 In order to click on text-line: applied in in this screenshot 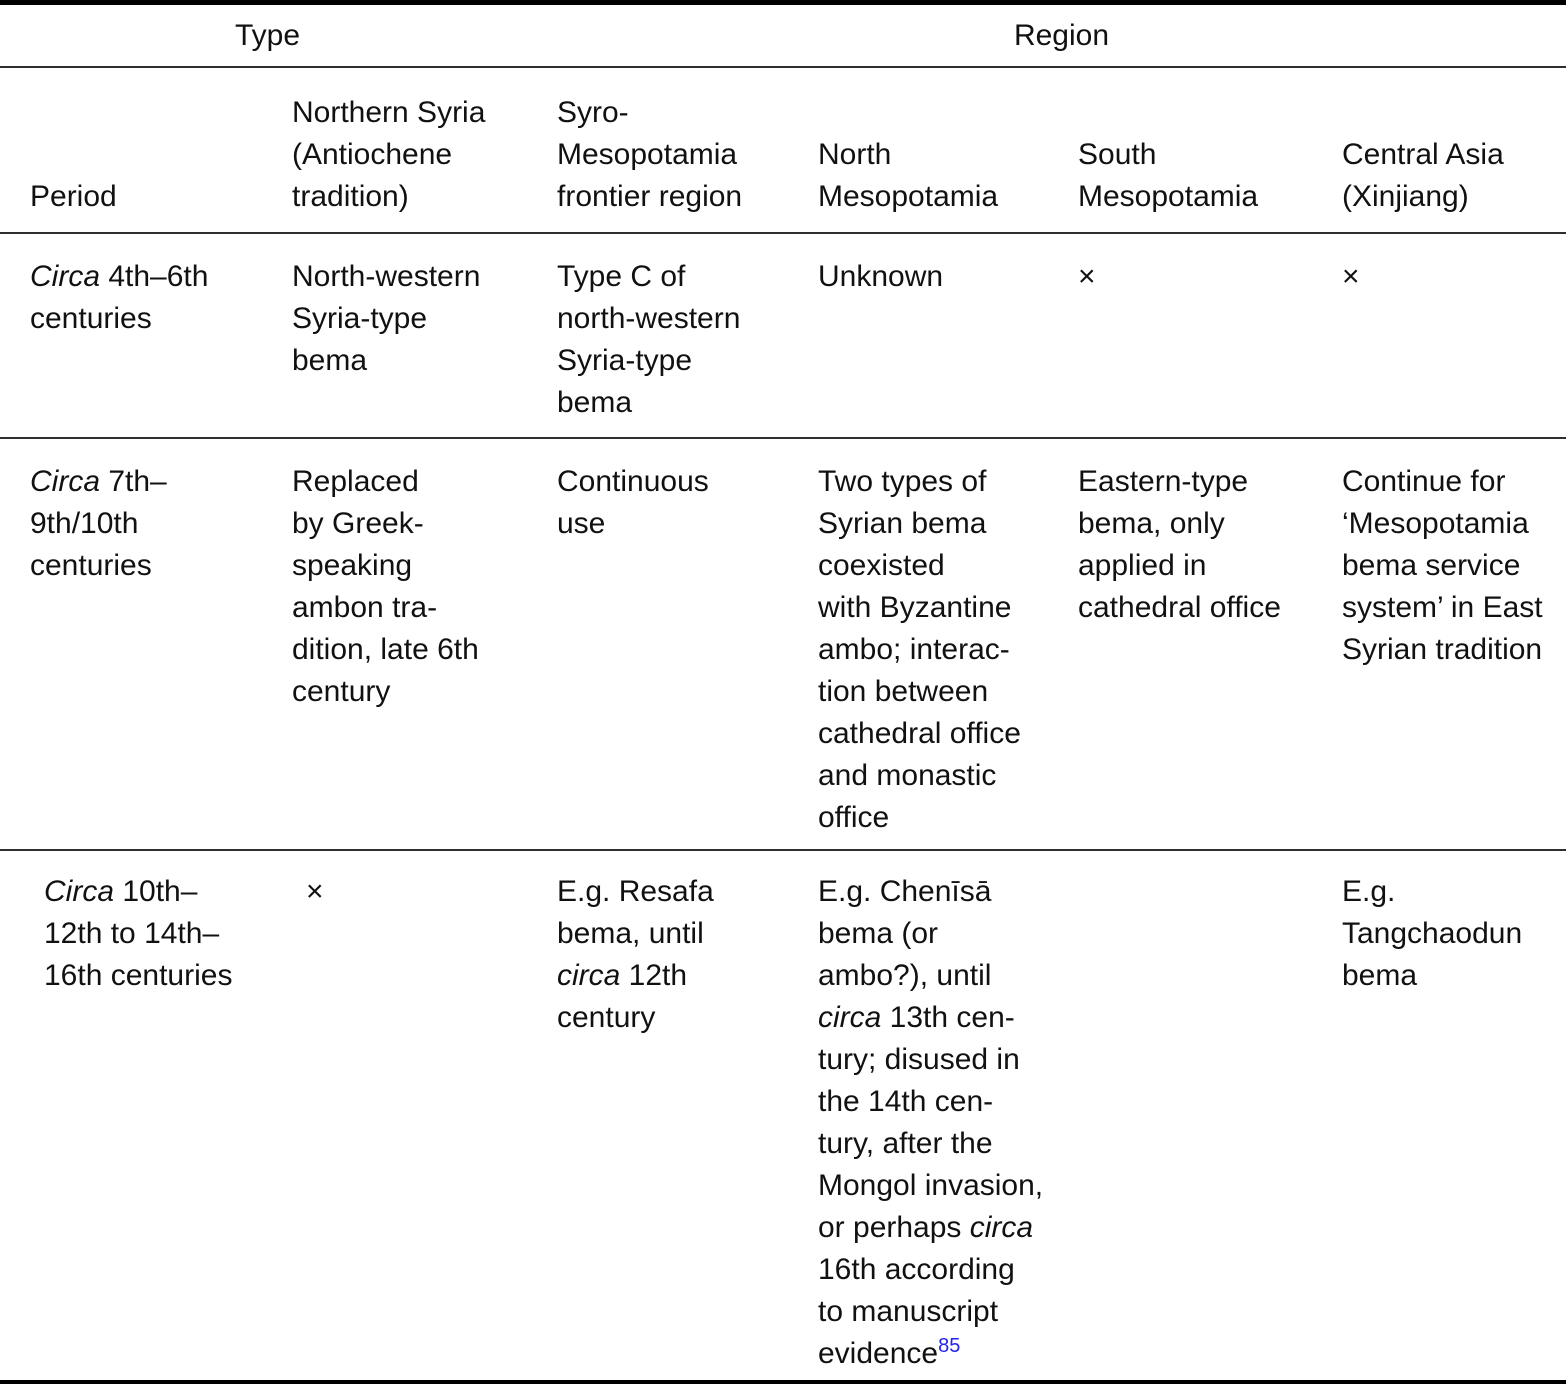, I will do `click(1207, 566)`.